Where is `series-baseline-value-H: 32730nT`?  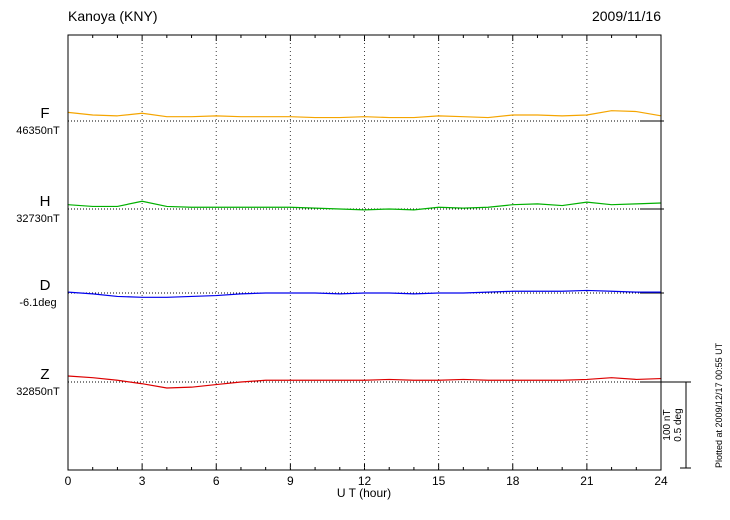
series-baseline-value-H: 32730nT is located at coordinates (38, 219).